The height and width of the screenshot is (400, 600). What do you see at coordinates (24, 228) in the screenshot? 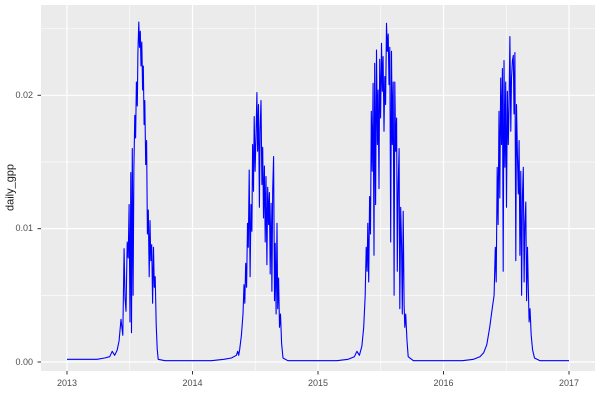
I see `y-tick-label: 0.01` at bounding box center [24, 228].